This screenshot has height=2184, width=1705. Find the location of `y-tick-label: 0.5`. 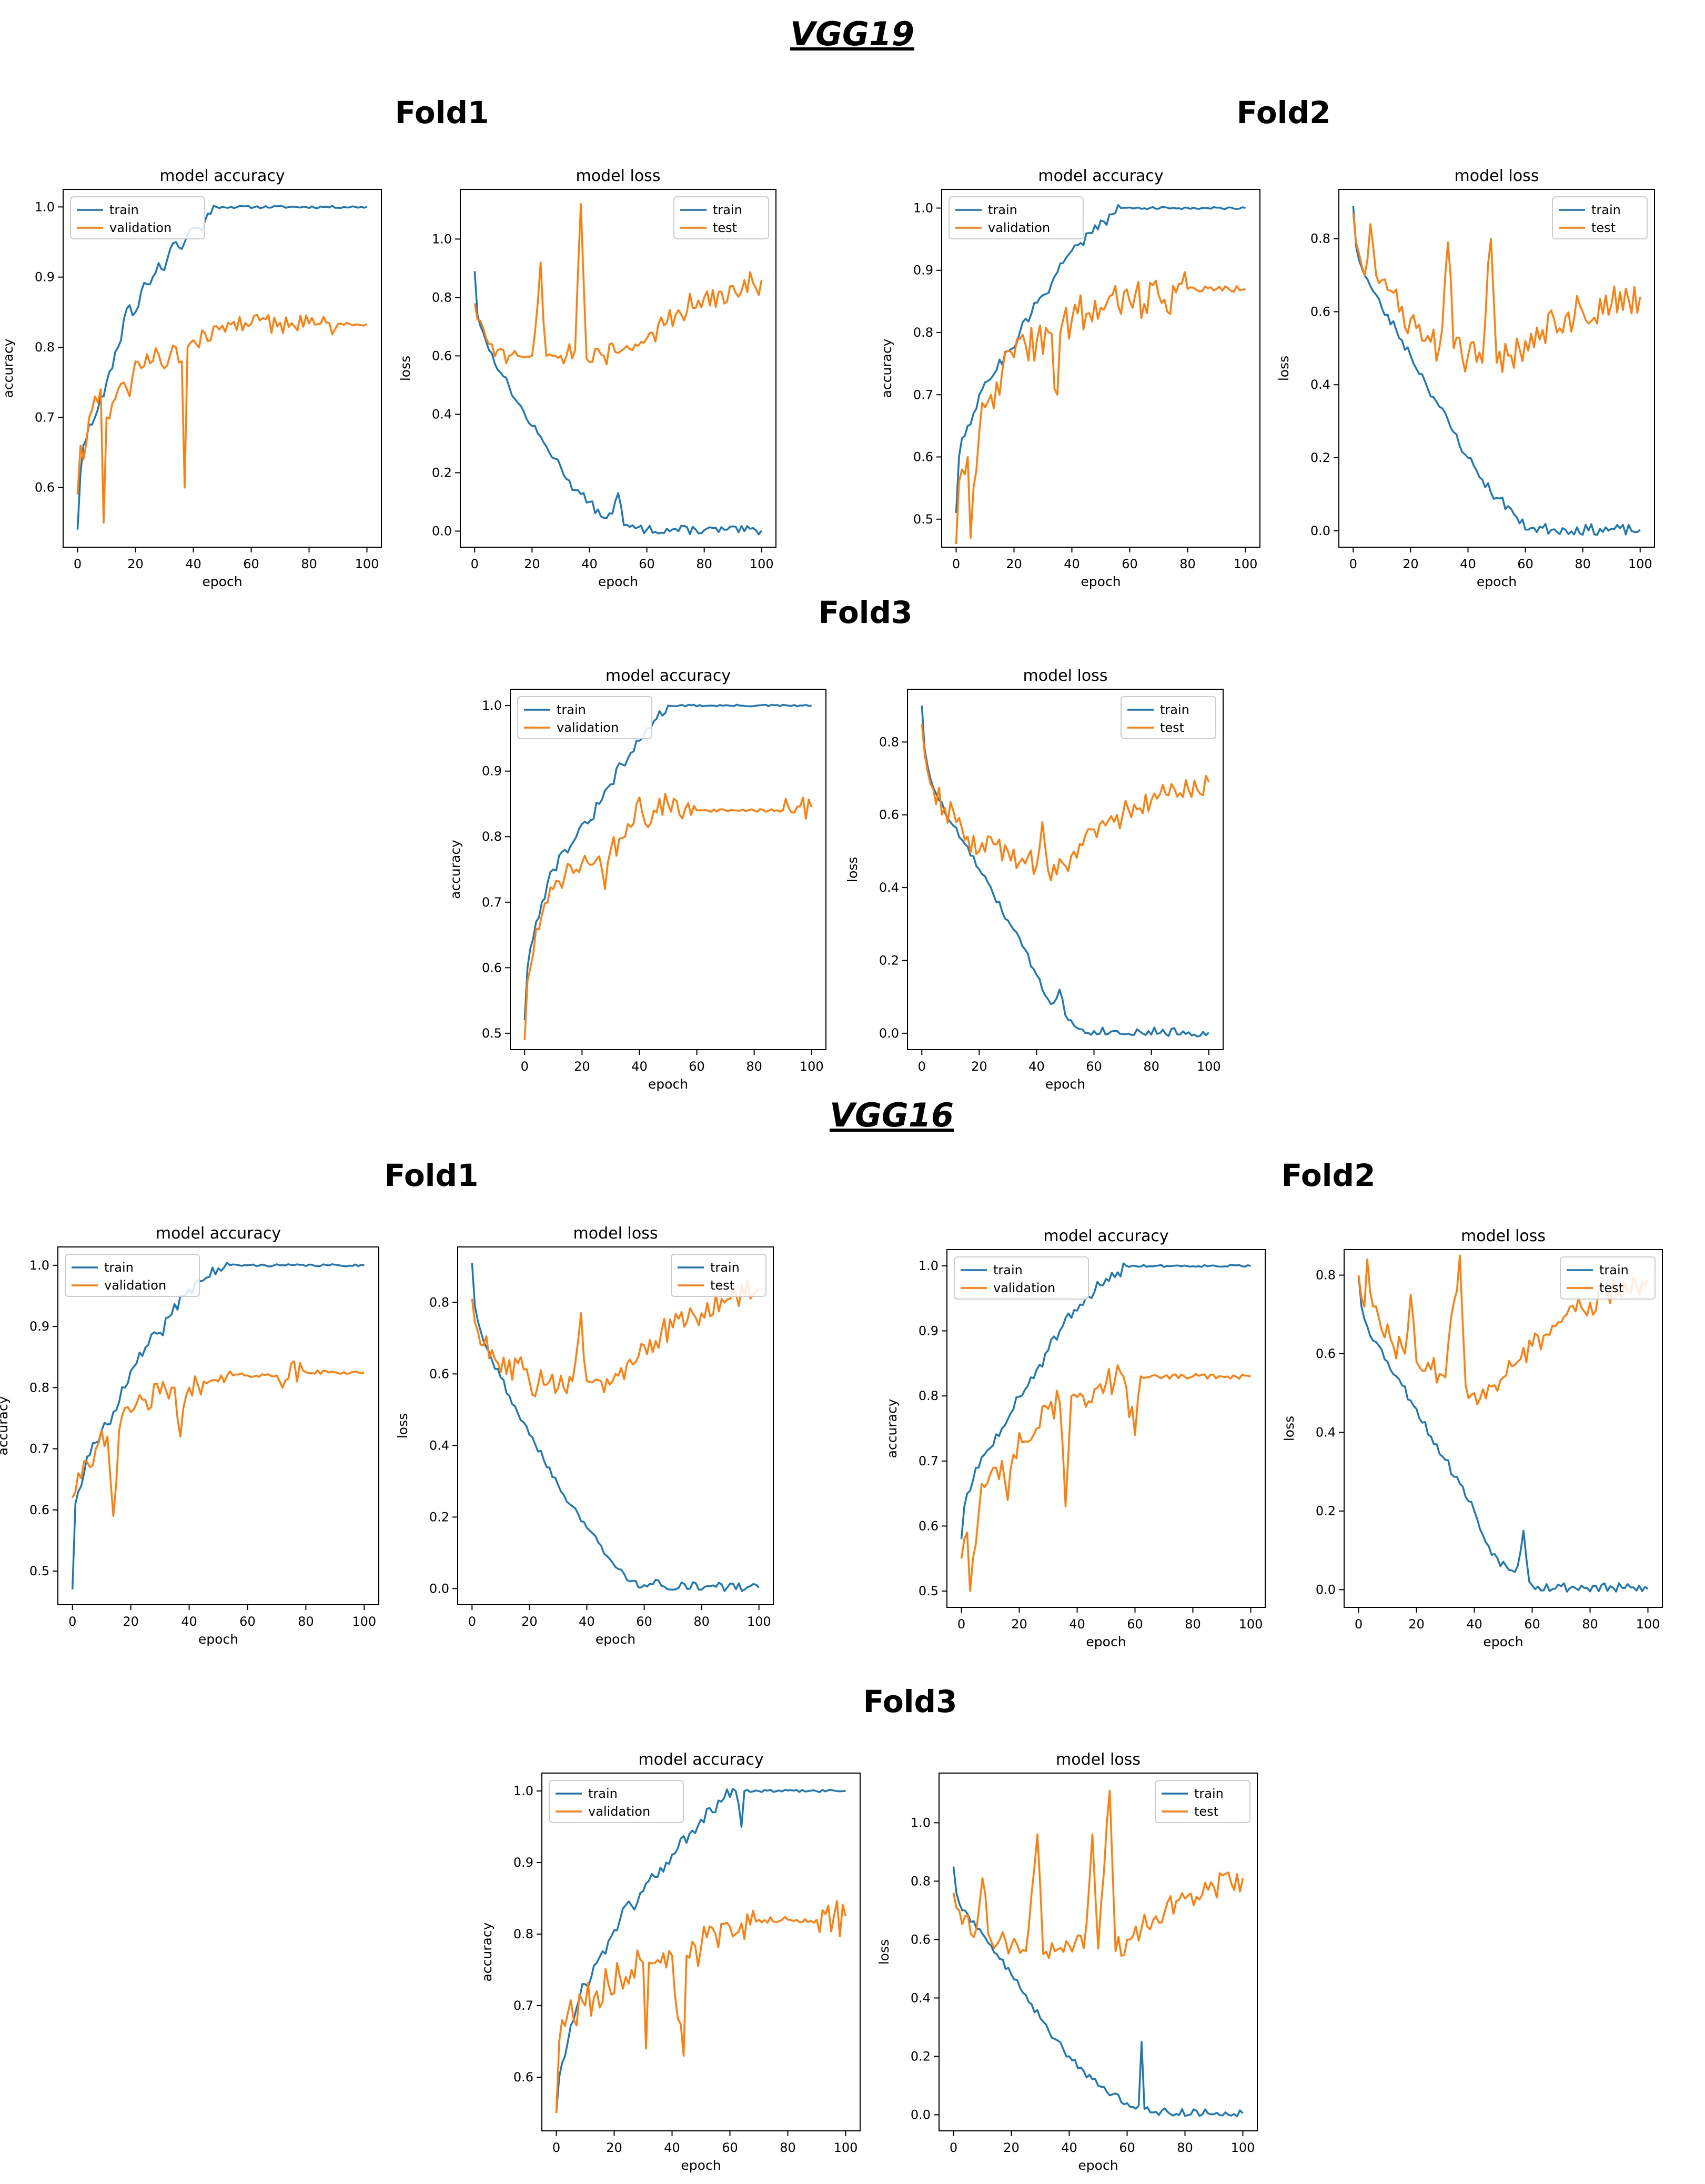

y-tick-label: 0.5 is located at coordinates (39, 1571).